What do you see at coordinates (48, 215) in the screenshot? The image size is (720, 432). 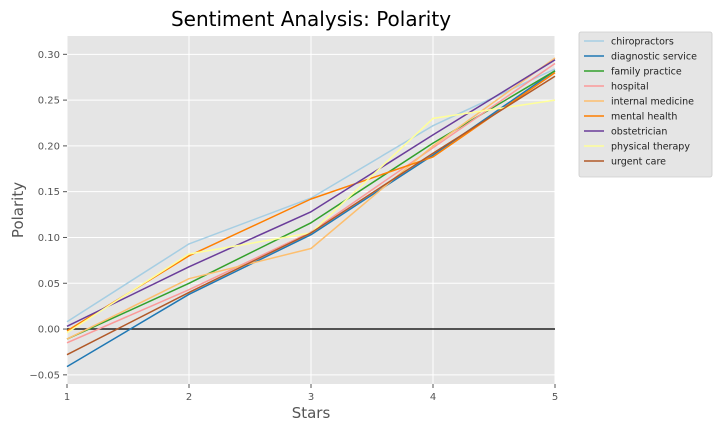 I see `y-axis-ticks: −0.05 0.00 0.05 0.10 0.15 0.20 0.25 0.30` at bounding box center [48, 215].